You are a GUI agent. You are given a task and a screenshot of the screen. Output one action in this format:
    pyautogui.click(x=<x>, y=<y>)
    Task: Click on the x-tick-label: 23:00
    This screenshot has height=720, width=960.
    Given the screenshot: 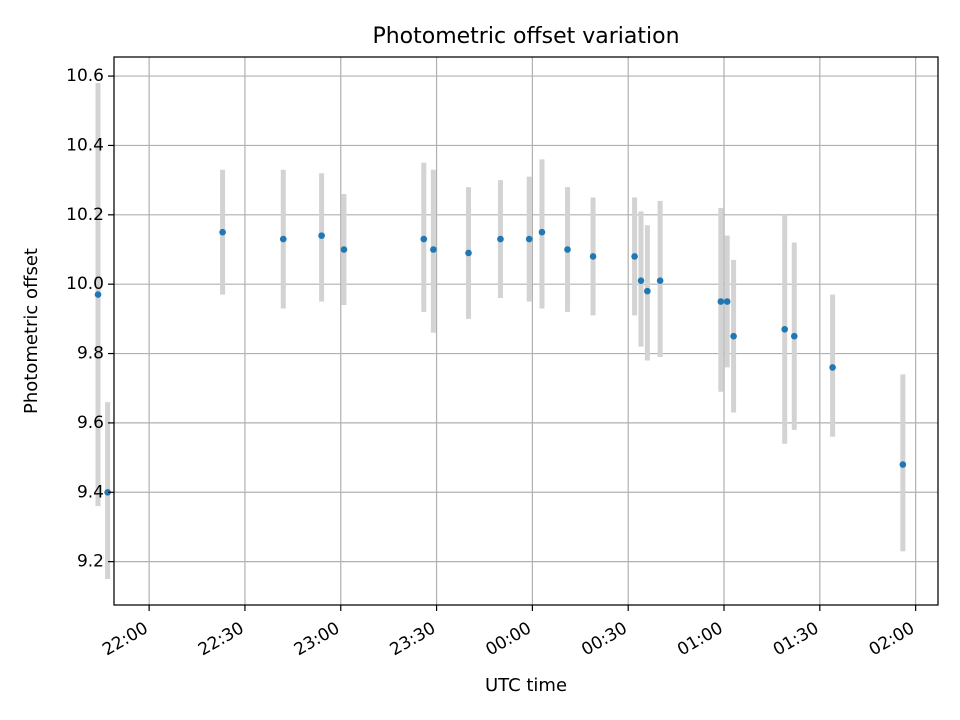 What is the action you would take?
    pyautogui.click(x=317, y=639)
    